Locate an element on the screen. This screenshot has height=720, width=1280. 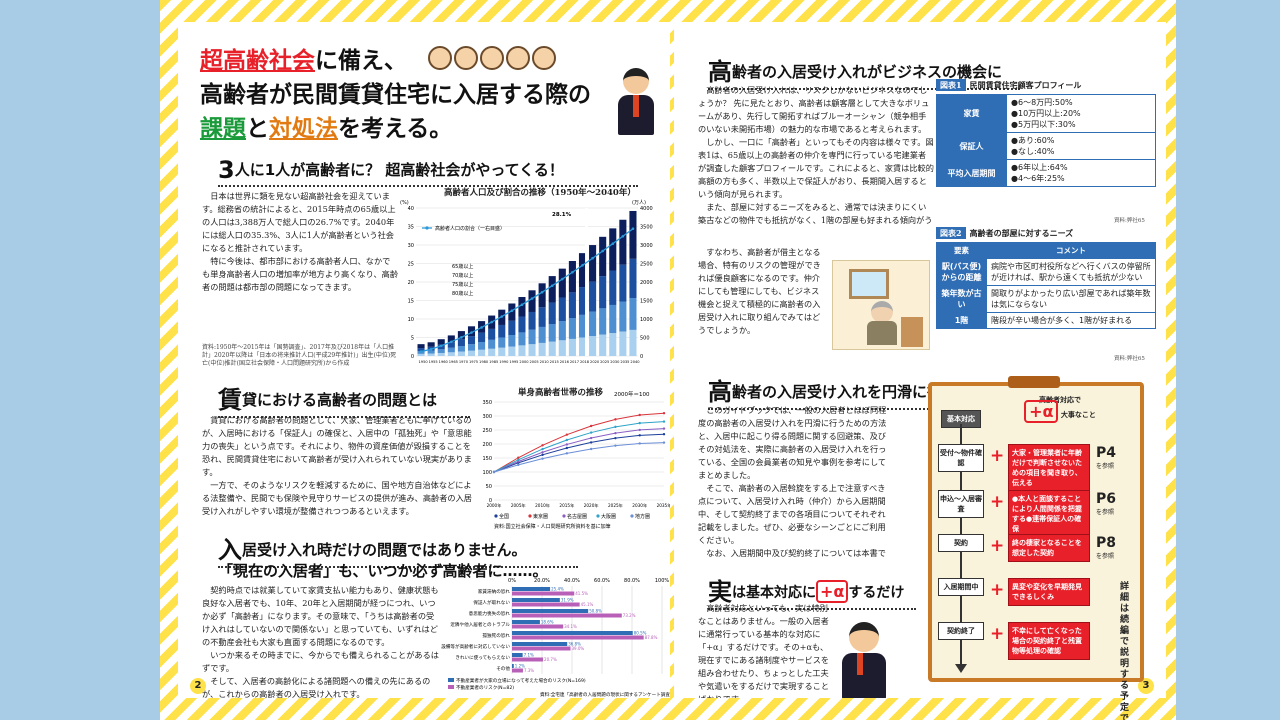
flow-step-label: 申込〜入居審査 is located at coordinates (961, 504).